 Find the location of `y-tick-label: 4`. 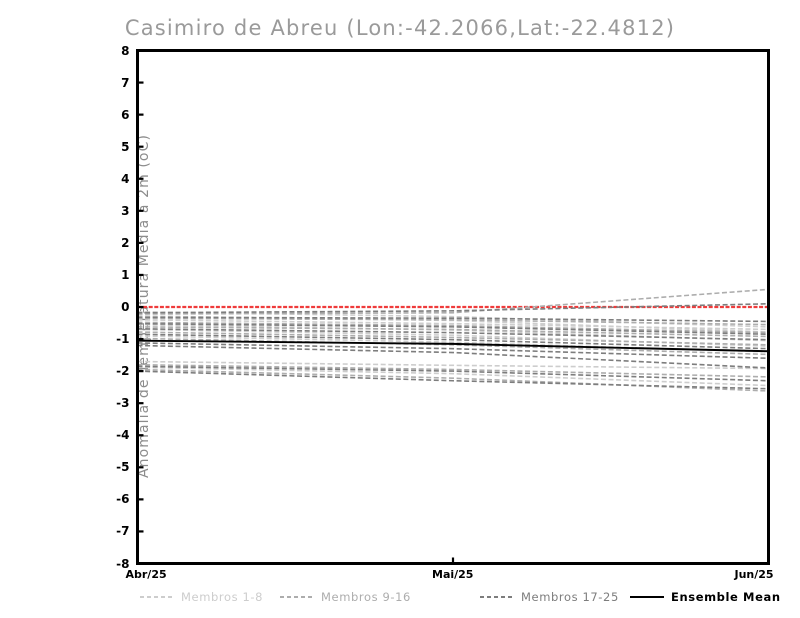

y-tick-label: 4 is located at coordinates (125, 178).